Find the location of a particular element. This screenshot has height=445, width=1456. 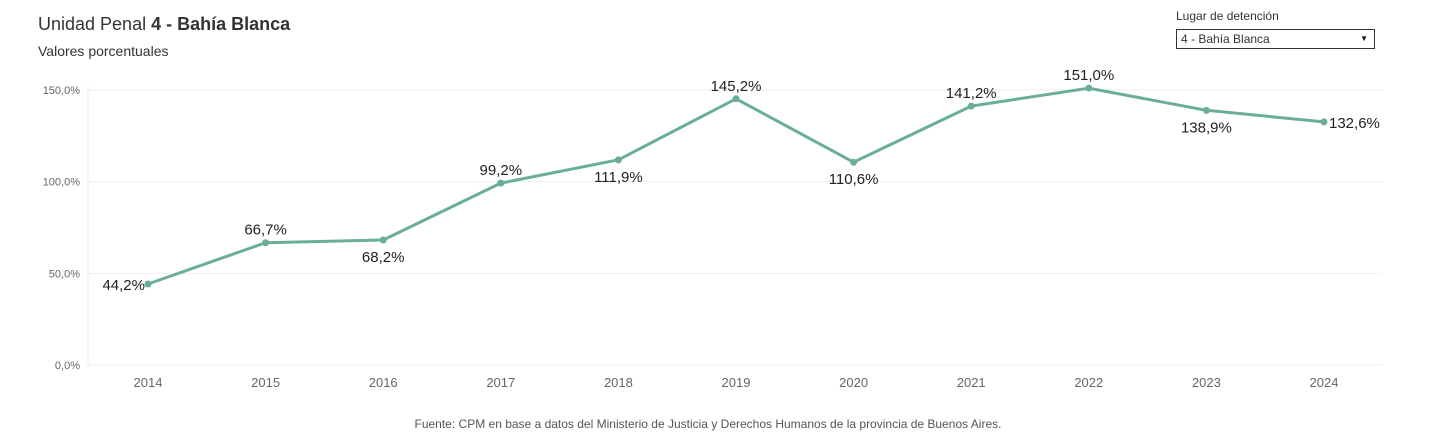

data-label: 110,6% is located at coordinates (854, 179).